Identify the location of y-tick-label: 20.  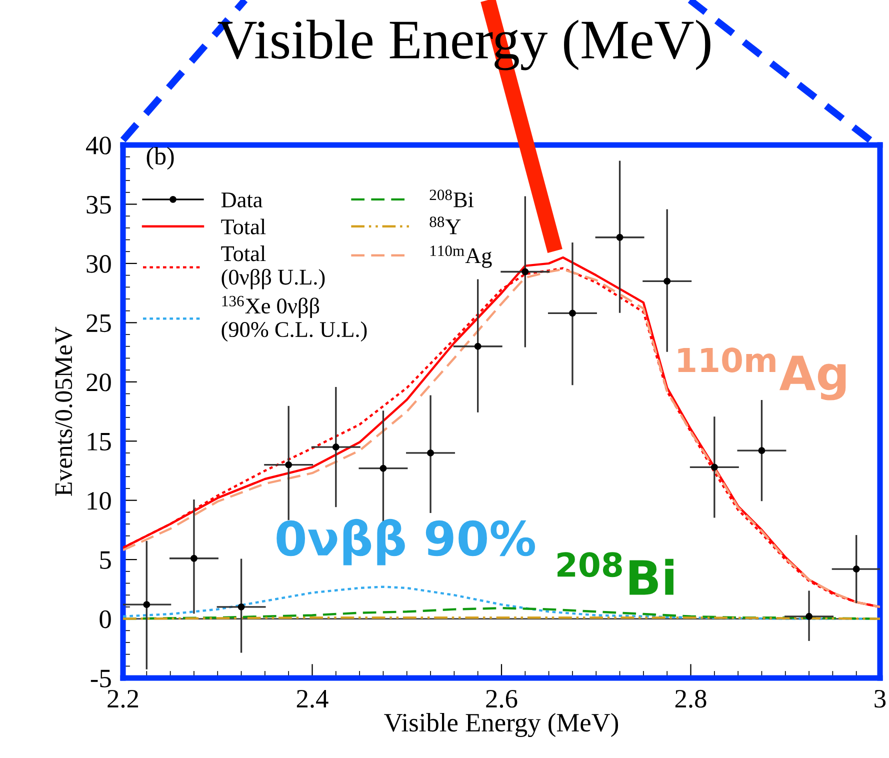
(98, 382).